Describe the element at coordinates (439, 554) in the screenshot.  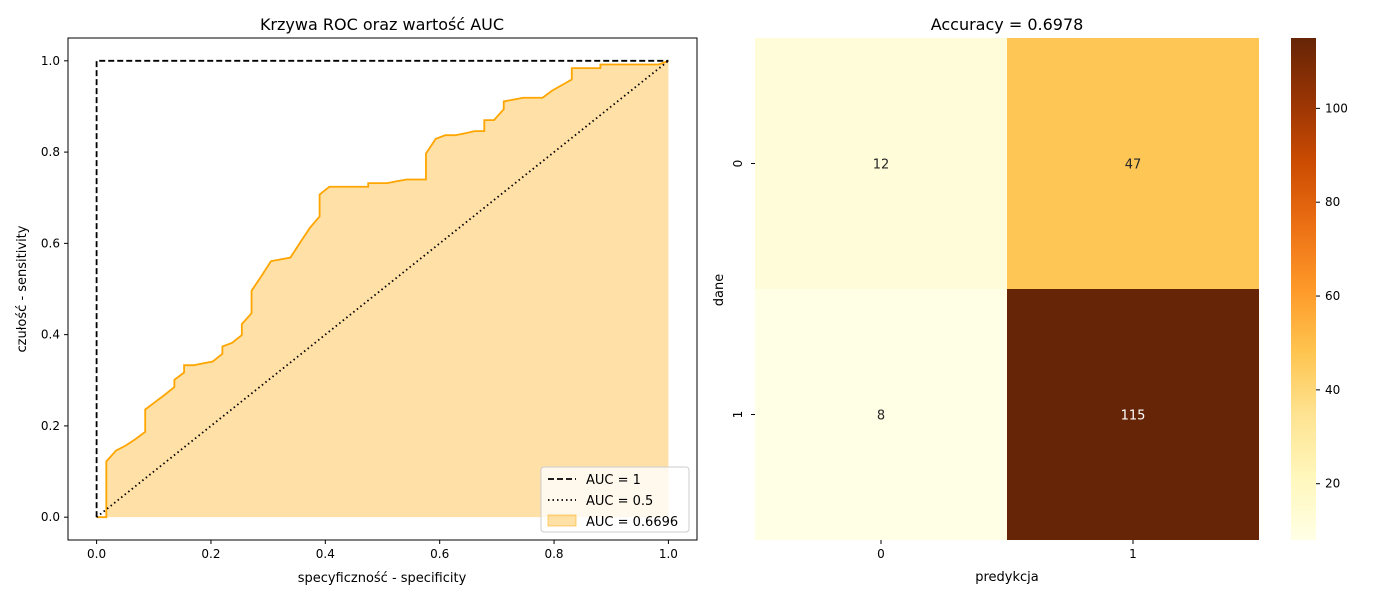
I see `roc-x-tick-label: 0.6` at that location.